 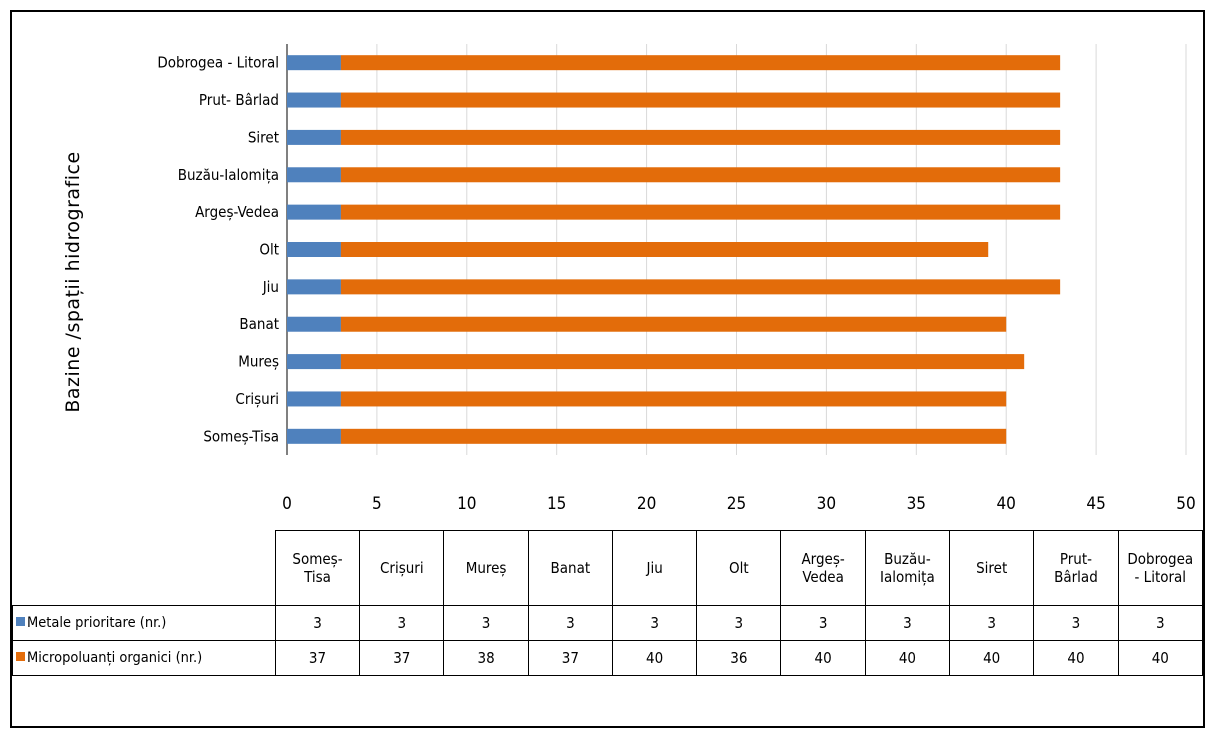 What do you see at coordinates (237, 212) in the screenshot?
I see `category-label: Argeș-Vedea` at bounding box center [237, 212].